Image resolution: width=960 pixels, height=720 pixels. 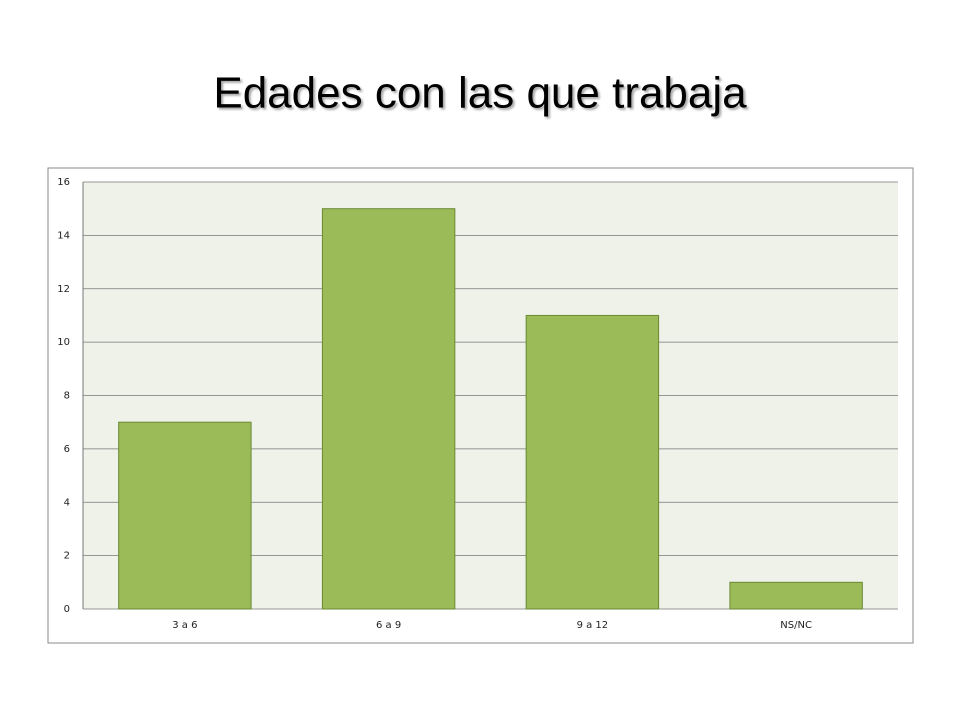 What do you see at coordinates (67, 502) in the screenshot?
I see `y-tick-label: 4` at bounding box center [67, 502].